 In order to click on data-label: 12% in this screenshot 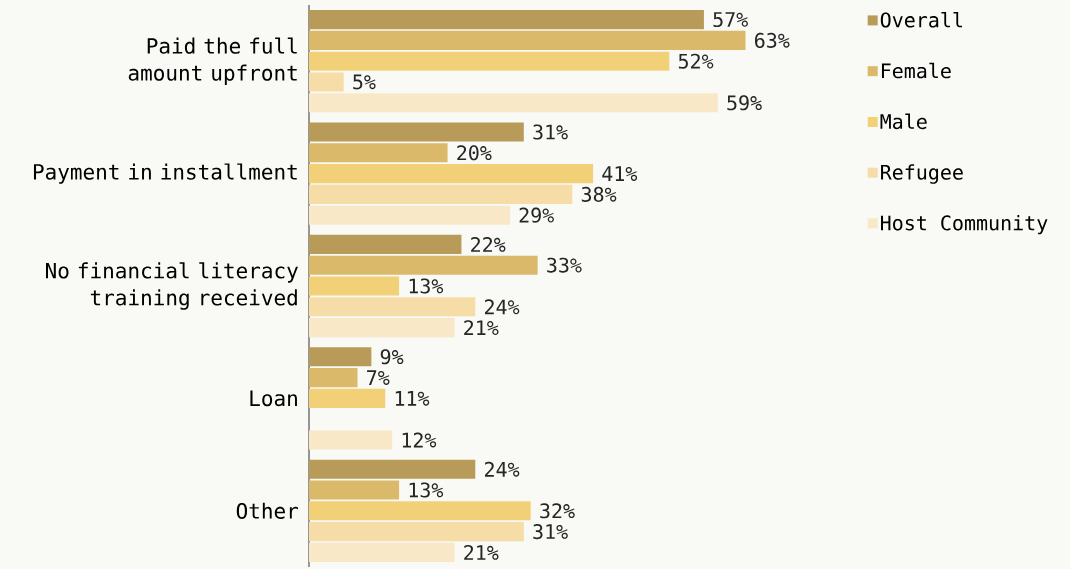, I will do `click(419, 440)`.